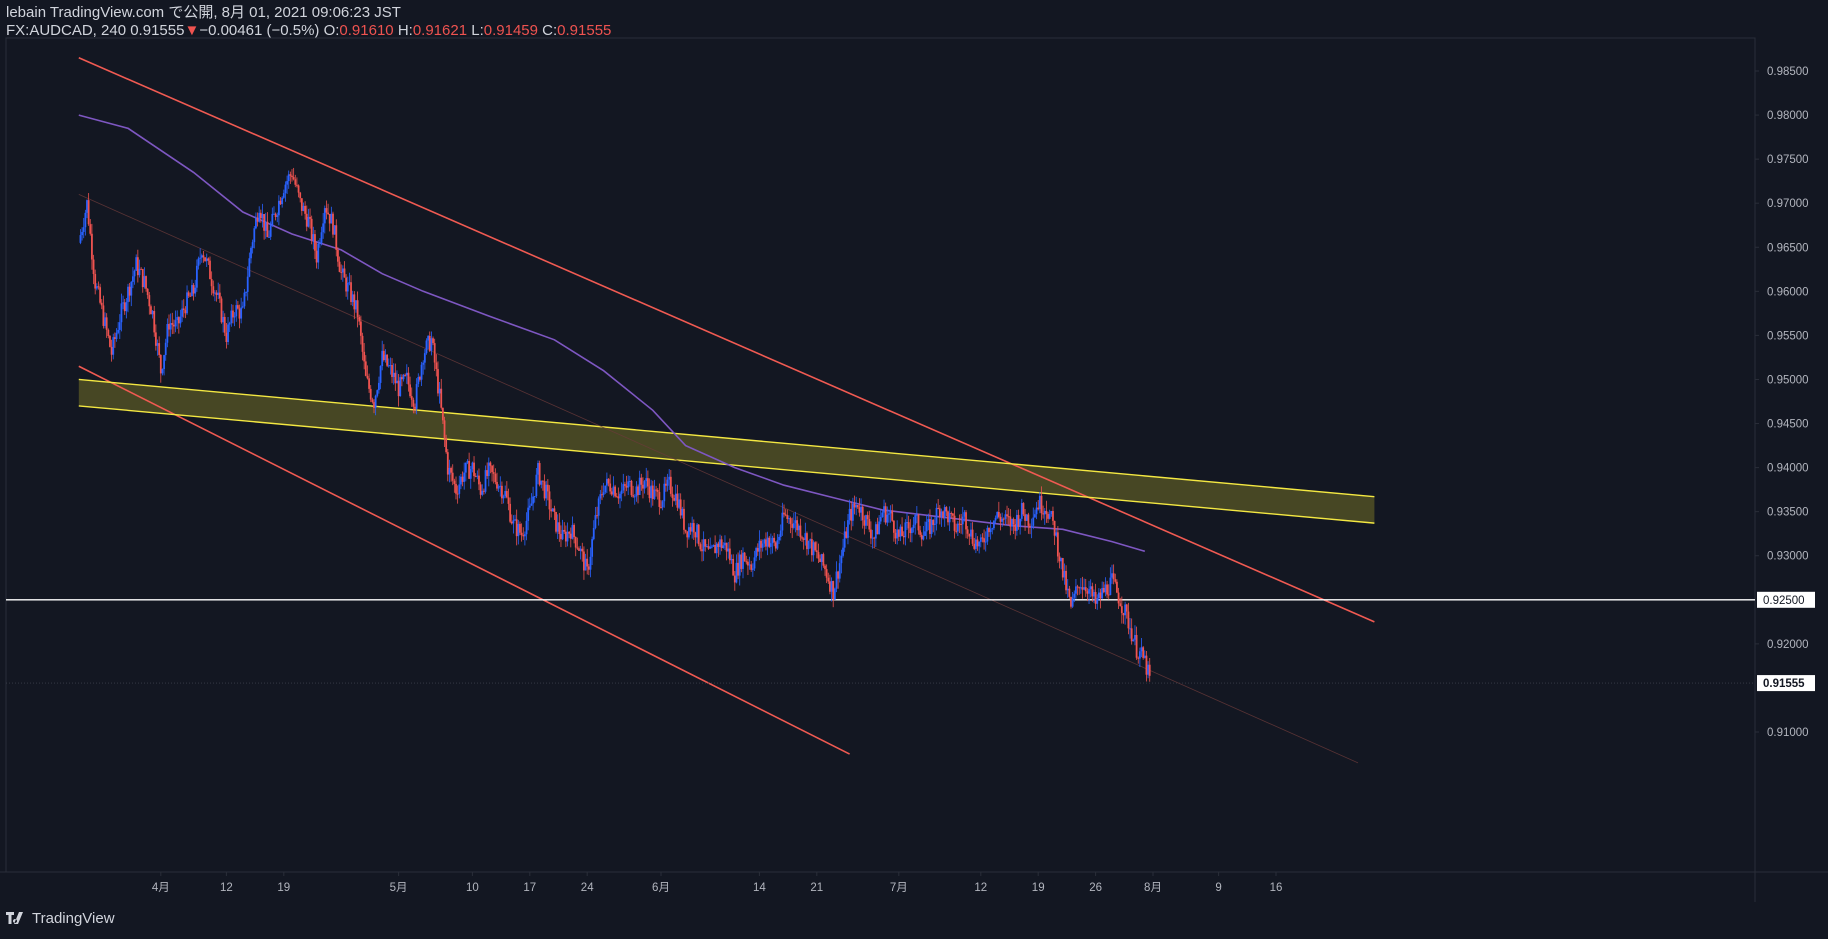 The image size is (1828, 939). I want to click on y-tick-label: 0.98000, so click(1788, 116).